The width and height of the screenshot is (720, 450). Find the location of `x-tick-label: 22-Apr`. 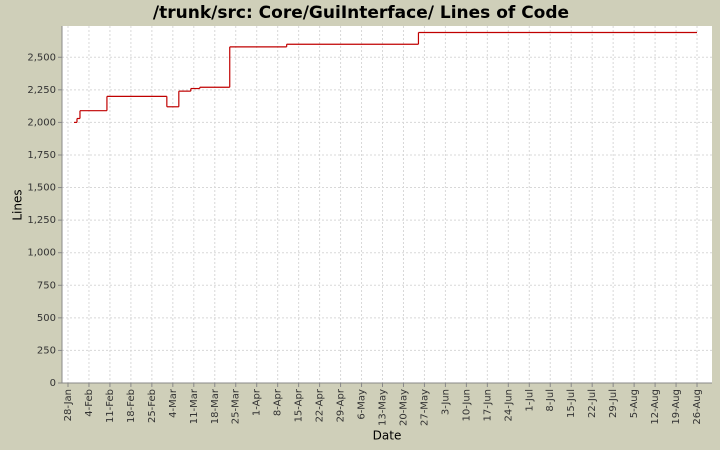

x-tick-label: 22-Apr is located at coordinates (320, 405).